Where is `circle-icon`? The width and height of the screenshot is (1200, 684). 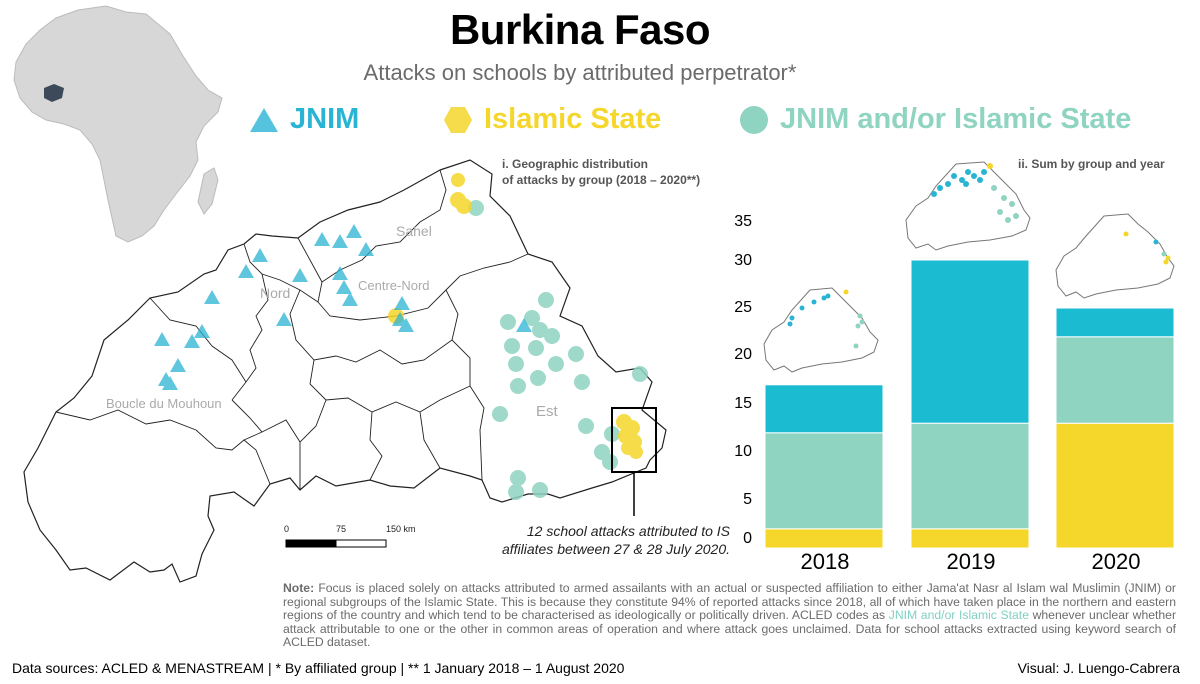
circle-icon is located at coordinates (754, 119).